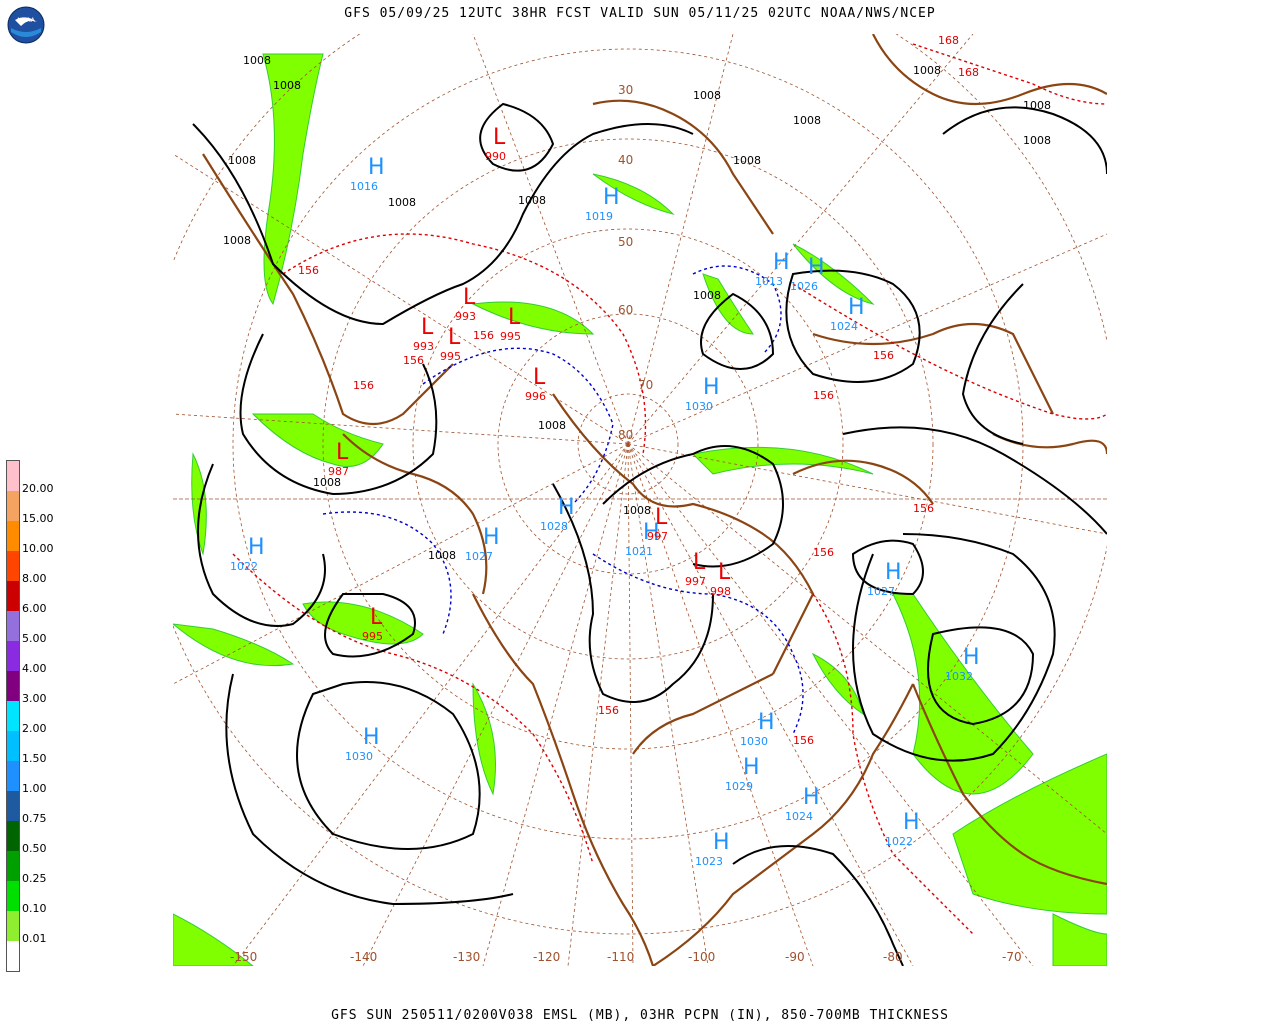  Describe the element at coordinates (34, 728) in the screenshot. I see `legend-label: 2.00` at that location.